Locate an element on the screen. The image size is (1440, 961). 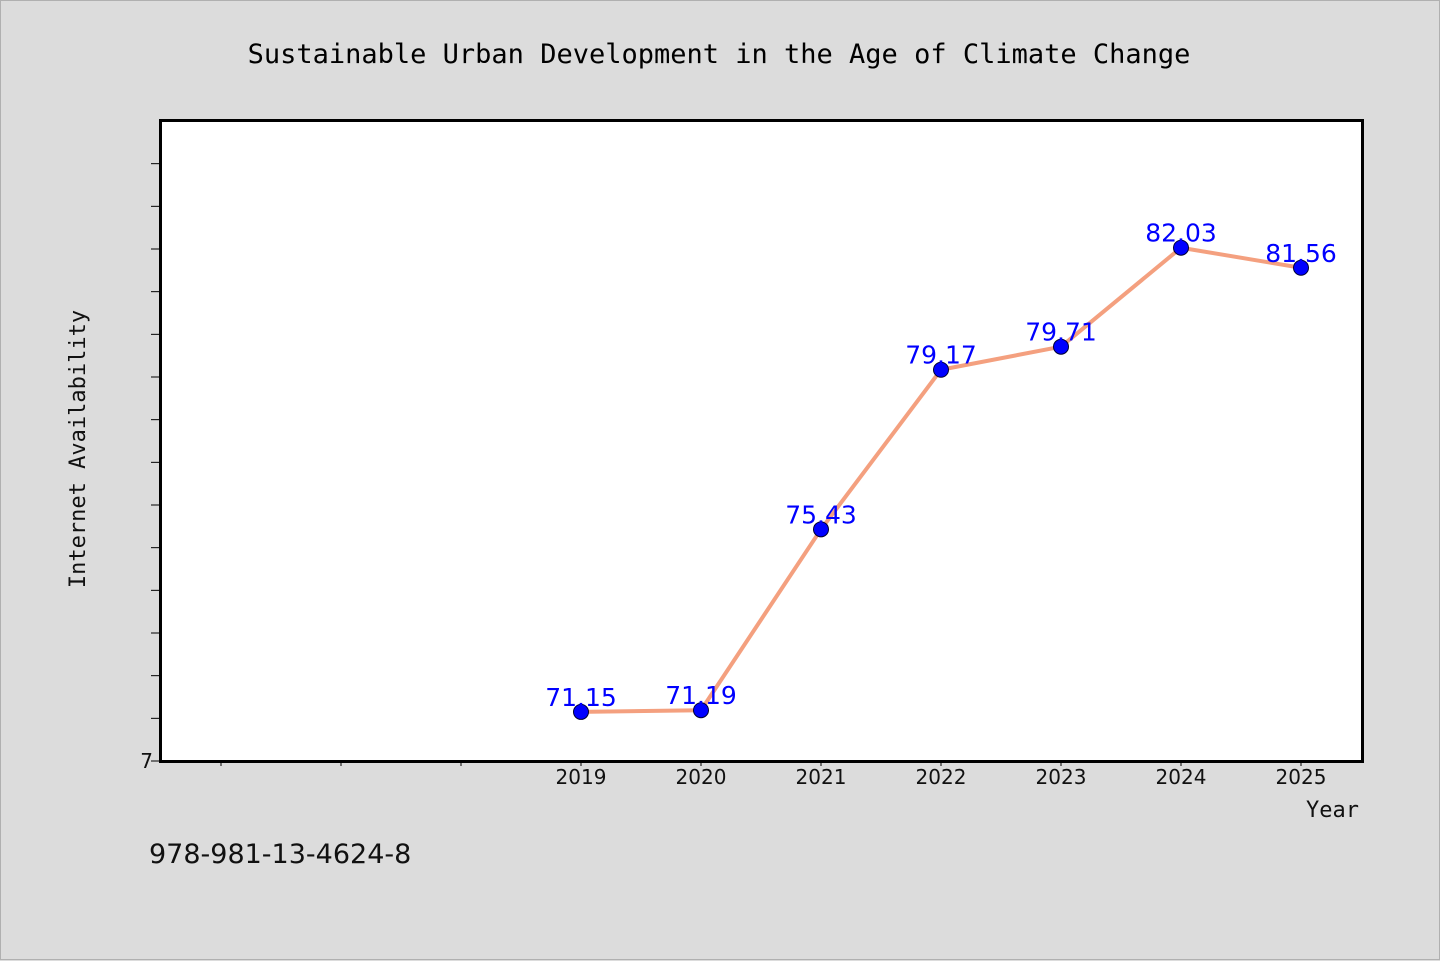
x-tick-label: 2023 is located at coordinates (1061, 777).